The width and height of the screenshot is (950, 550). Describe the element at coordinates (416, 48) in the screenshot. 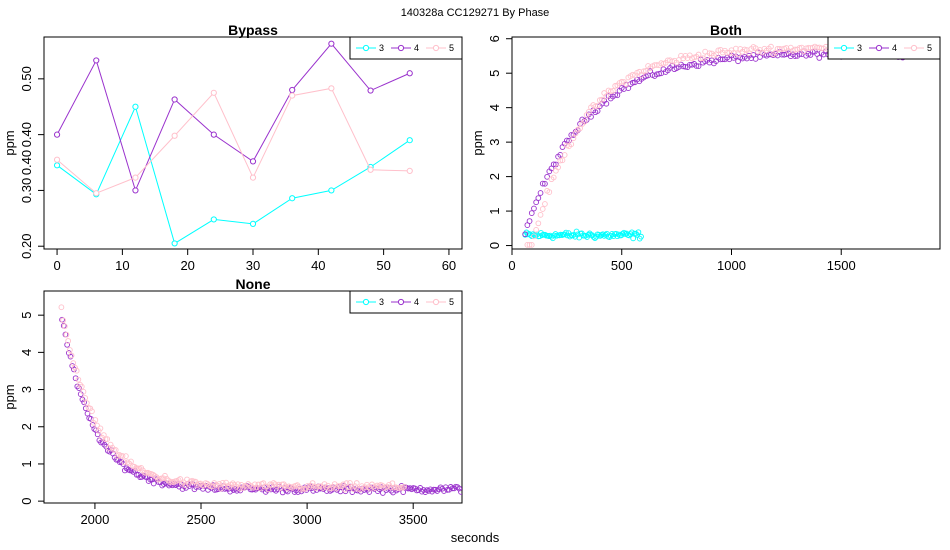

I see `bypass-legend-label-4: 4` at that location.